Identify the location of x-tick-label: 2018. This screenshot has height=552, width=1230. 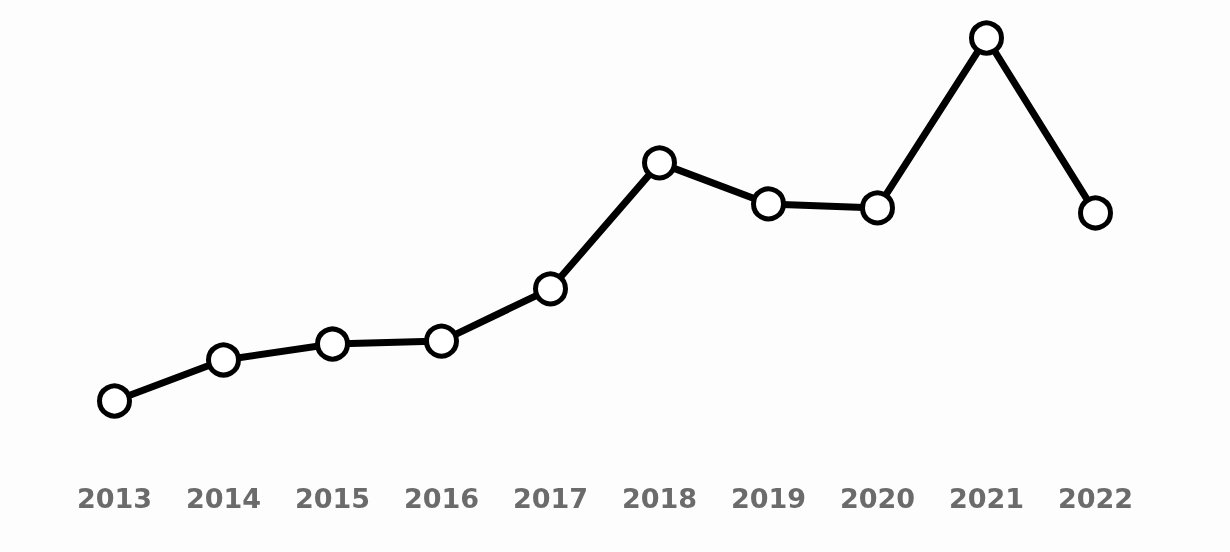
(659, 498).